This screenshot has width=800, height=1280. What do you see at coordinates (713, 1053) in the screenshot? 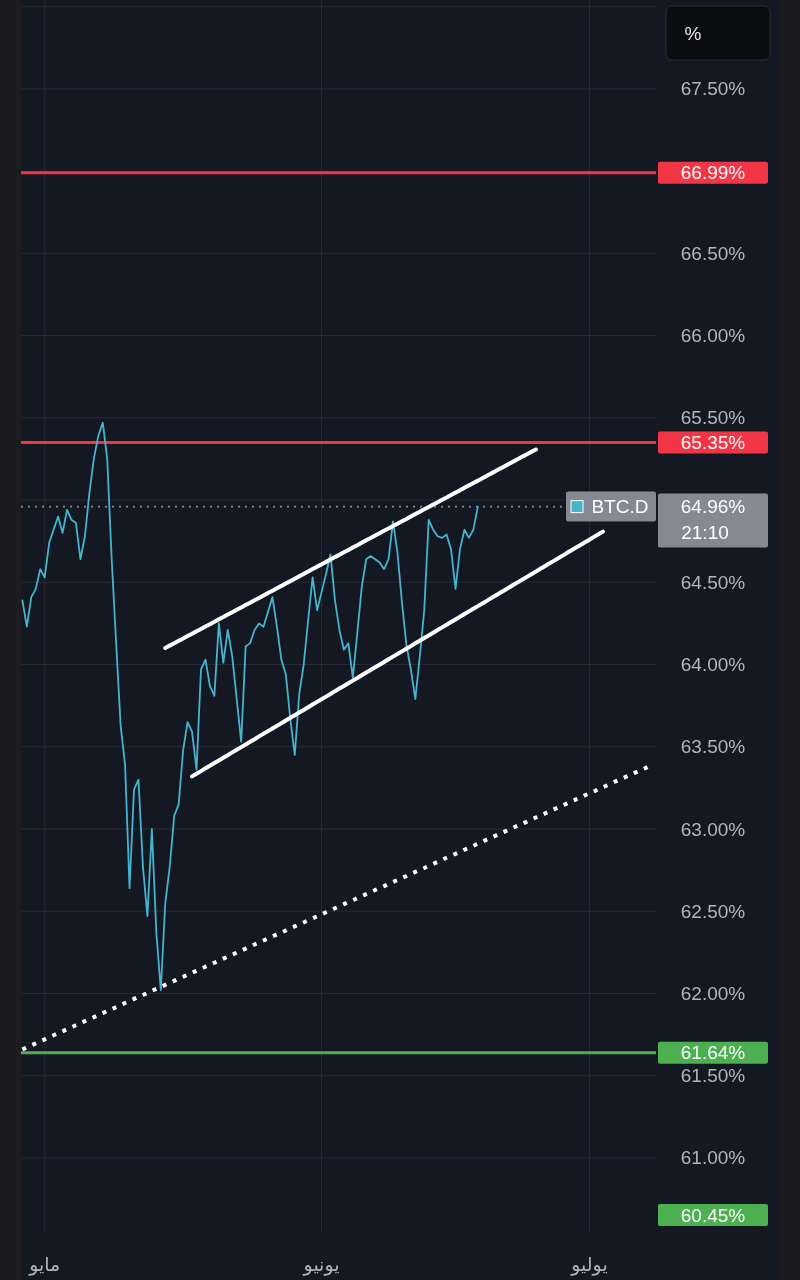
I see `ref-line-label: 61.64%` at bounding box center [713, 1053].